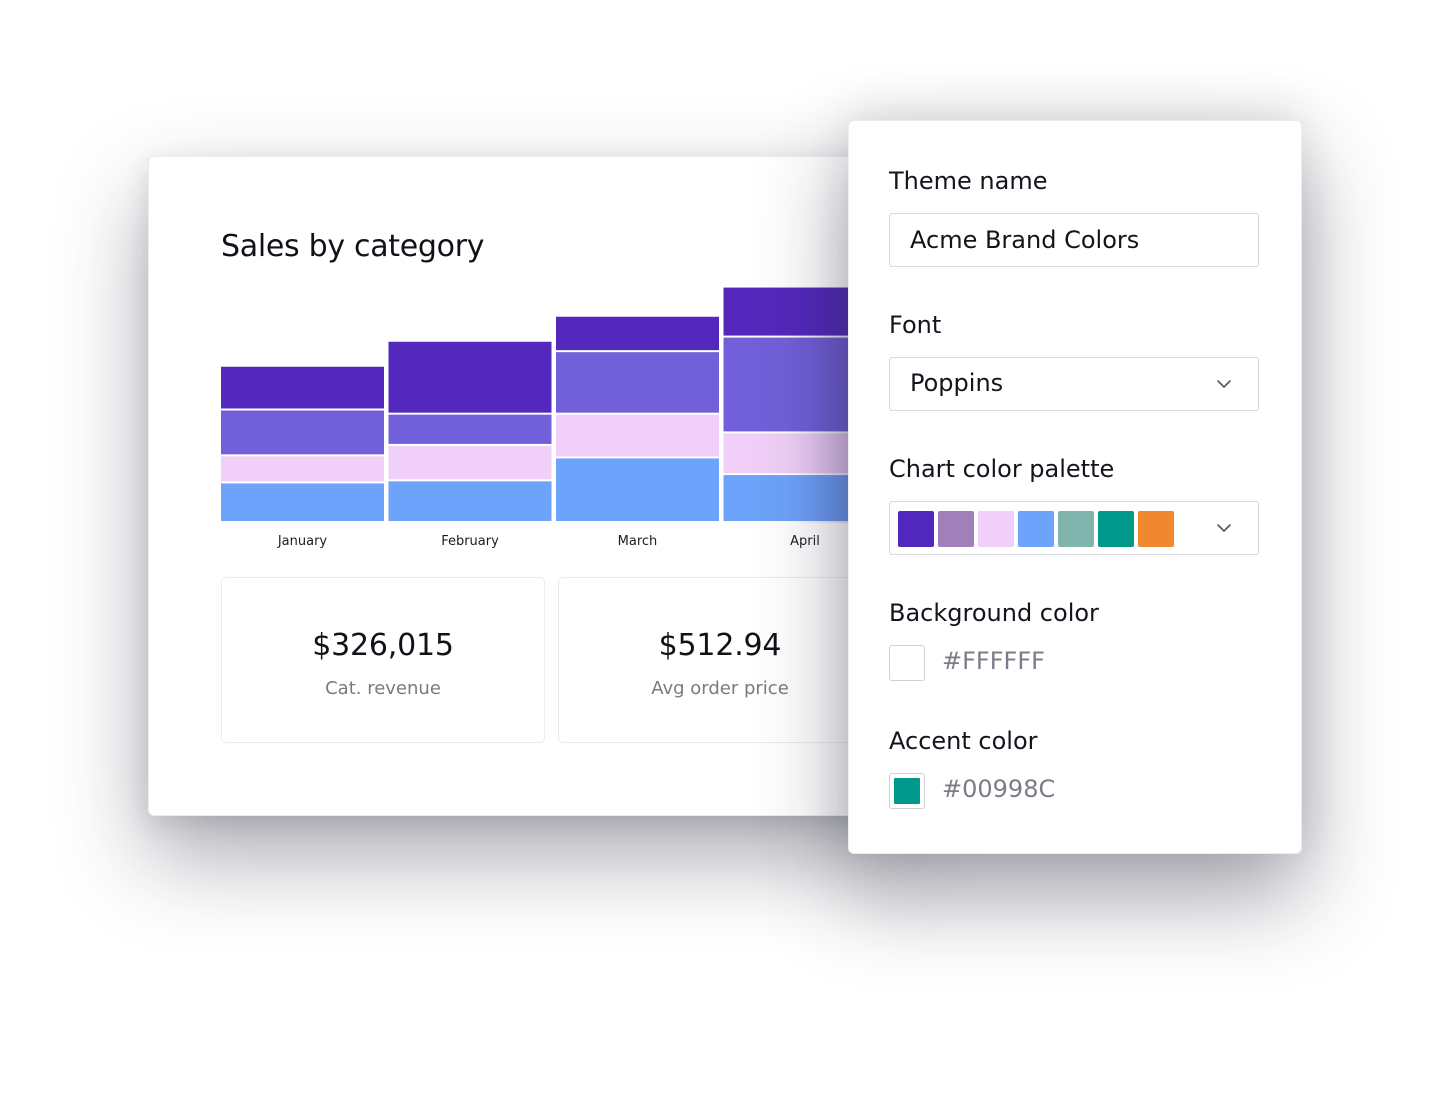 Image resolution: width=1448 pixels, height=1108 pixels. What do you see at coordinates (383, 688) in the screenshot?
I see `kpi-label: Cat. revenue` at bounding box center [383, 688].